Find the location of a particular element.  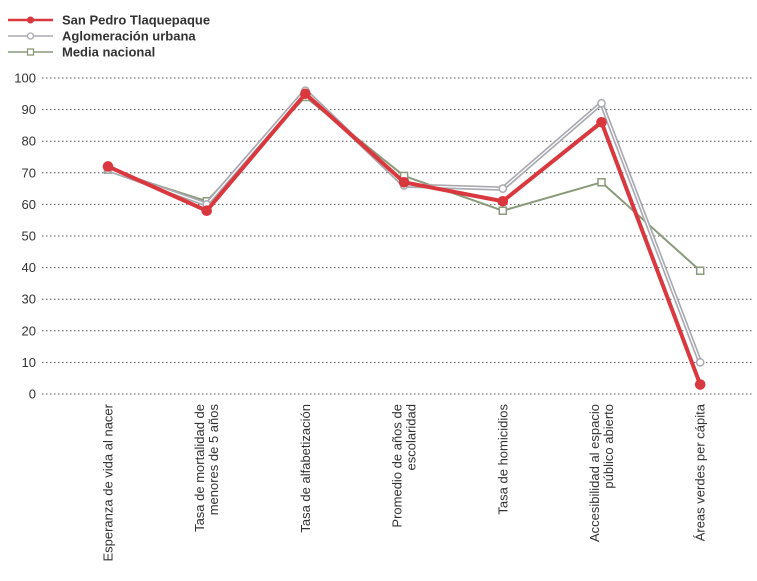

legend-item: San Pedro Tlaquepaque is located at coordinates (109, 20).